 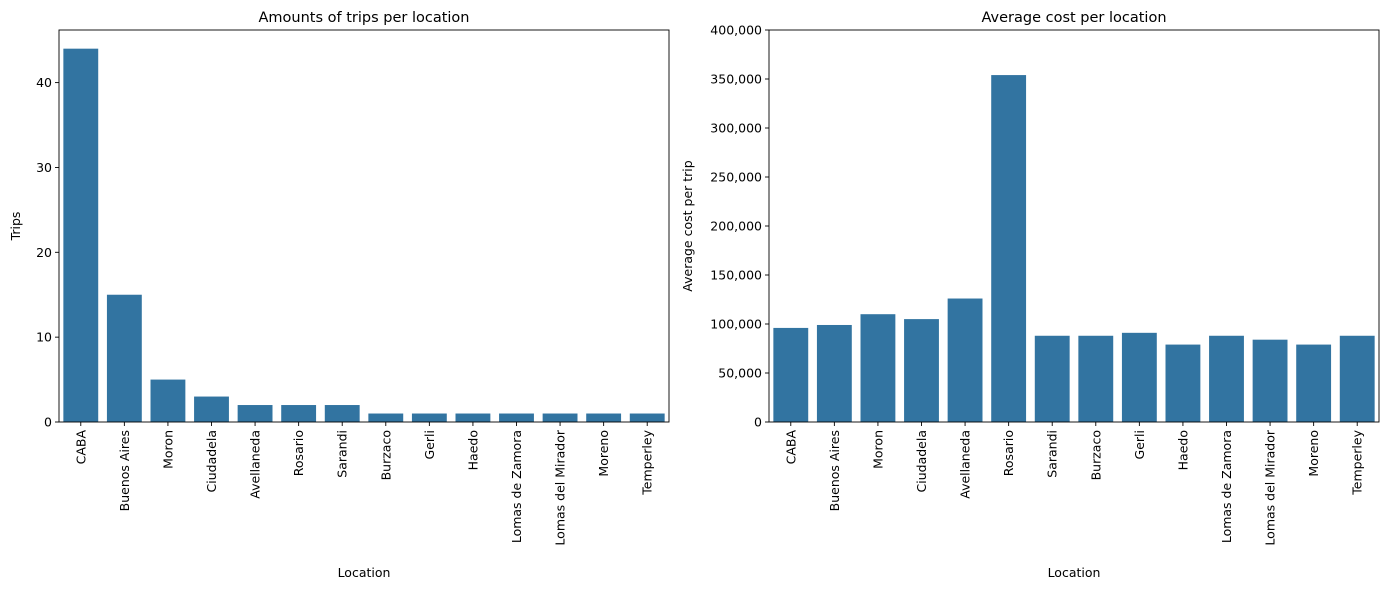 I want to click on trips-xtick-label: Lomas de Zamora, so click(x=516, y=486).